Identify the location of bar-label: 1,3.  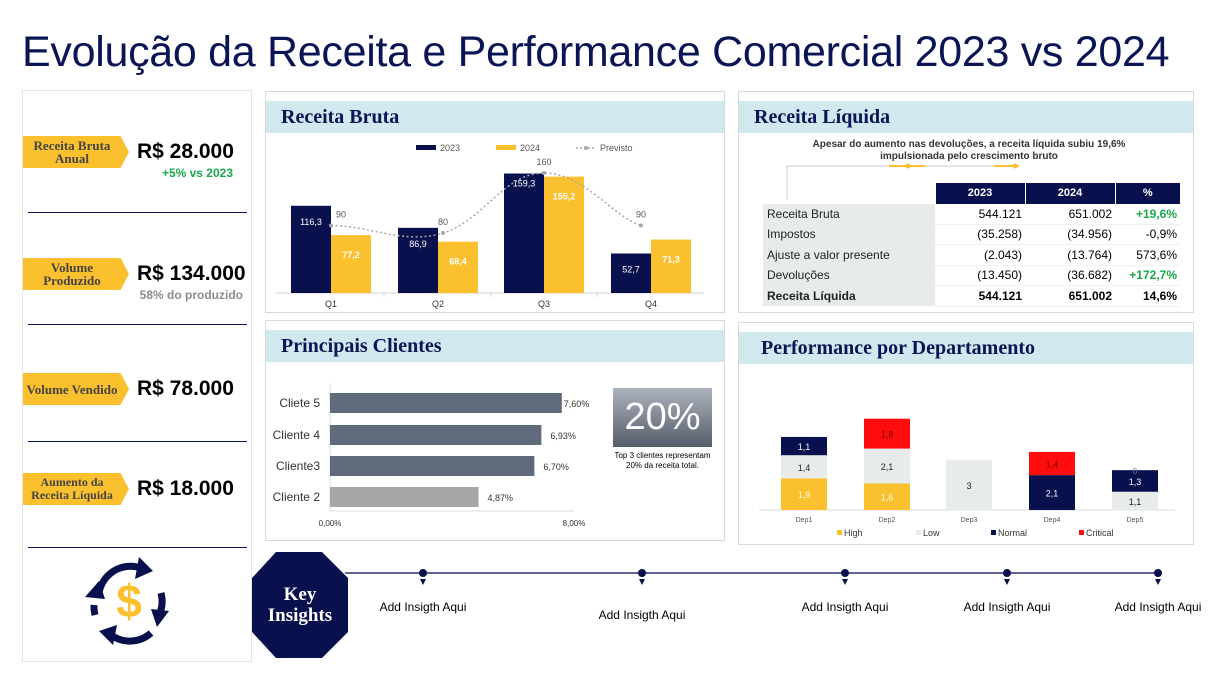
(1135, 482).